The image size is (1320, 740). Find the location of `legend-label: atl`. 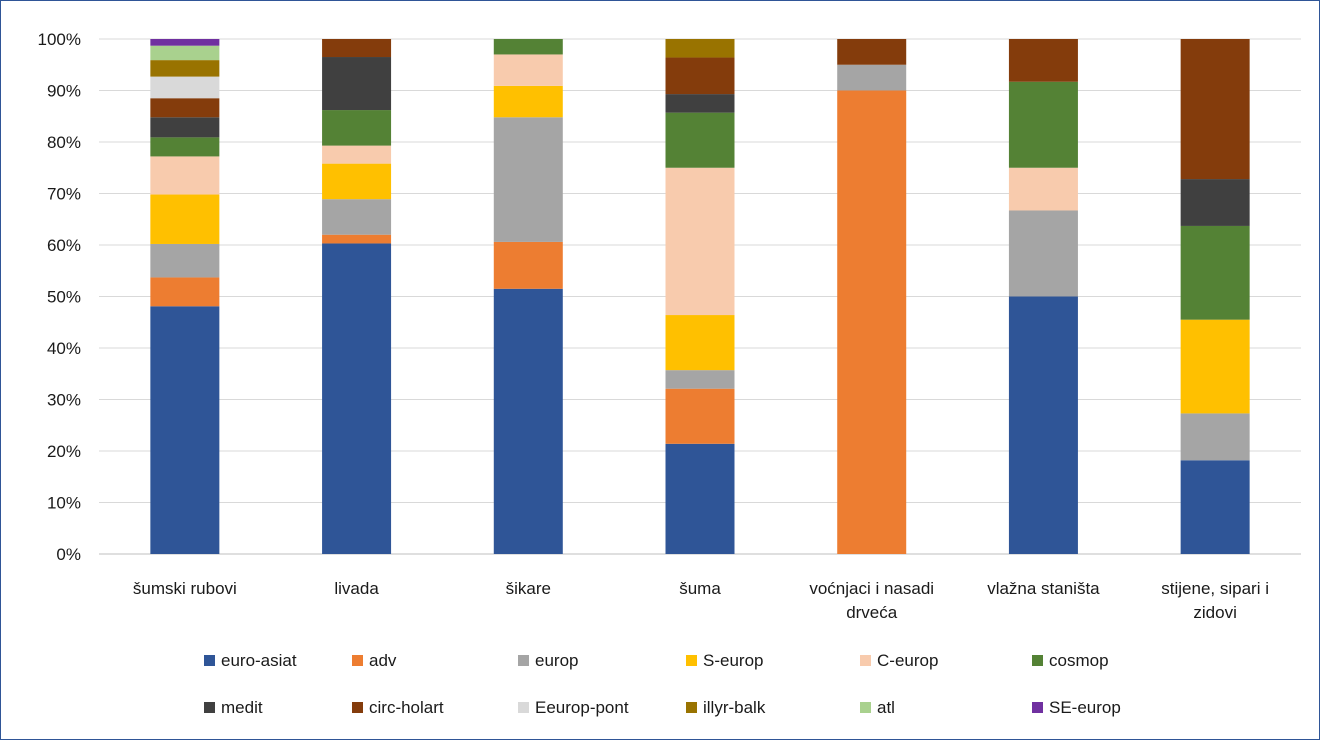

legend-label: atl is located at coordinates (886, 707).